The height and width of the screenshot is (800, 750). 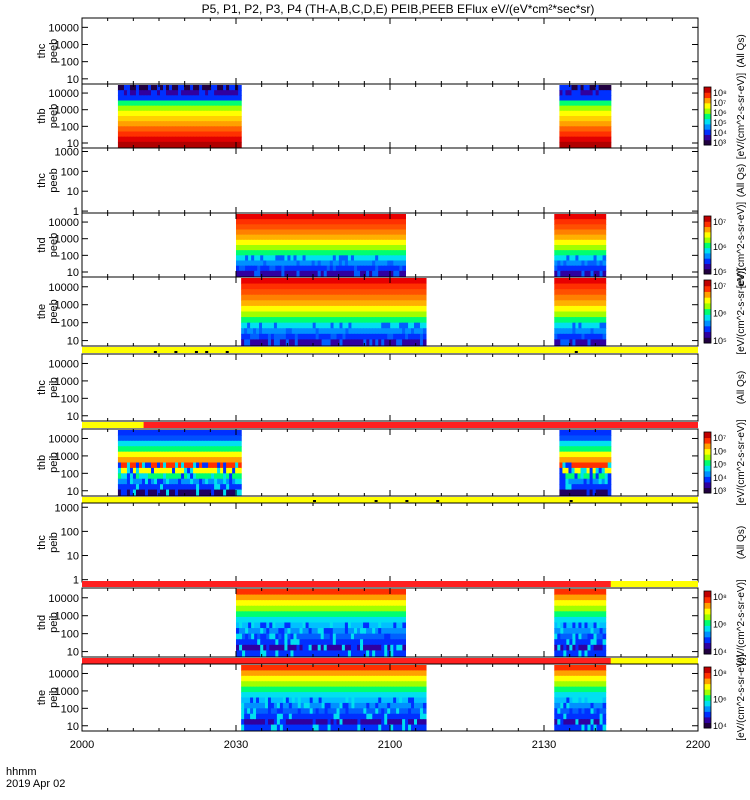 What do you see at coordinates (42, 462) in the screenshot?
I see `y-label-probe: thb` at bounding box center [42, 462].